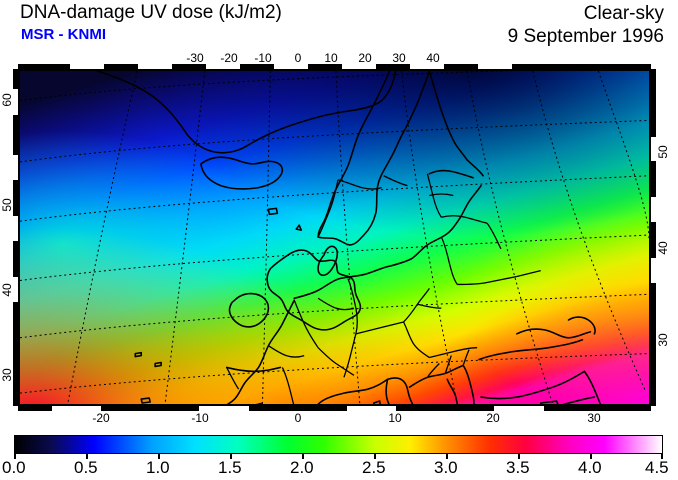 Image resolution: width=678 pixels, height=480 pixels. Describe the element at coordinates (195, 58) in the screenshot. I see `axis-tick-label: -30` at that location.